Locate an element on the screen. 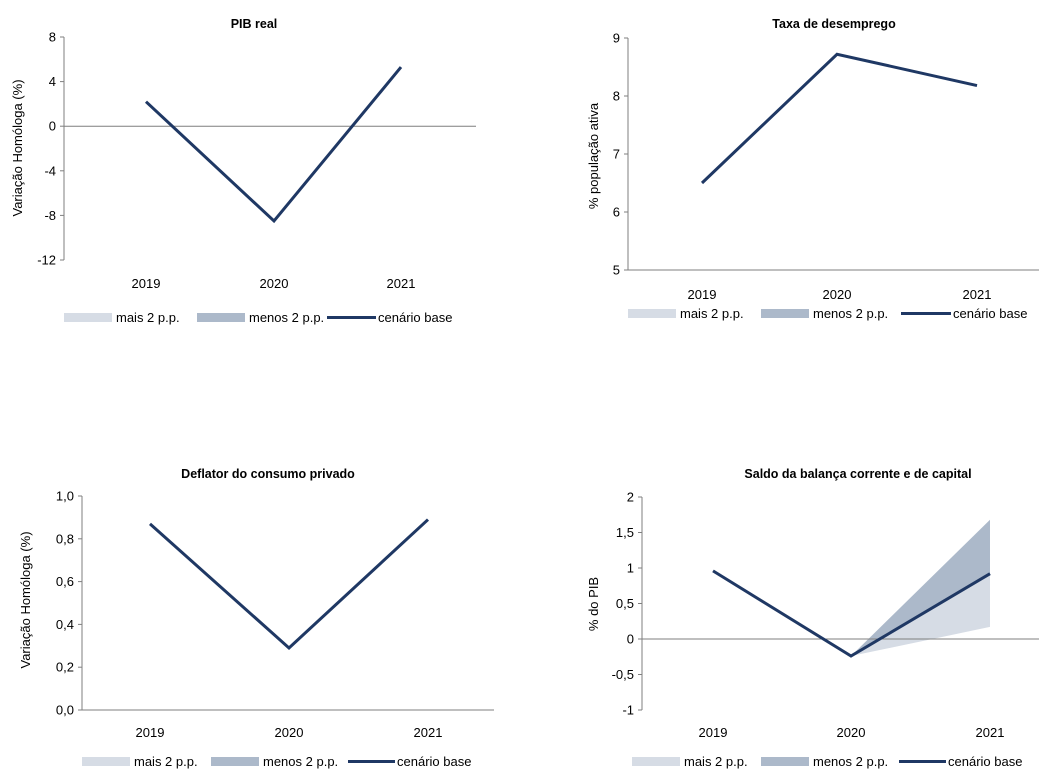 The image size is (1046, 771). y-tick-label: 1 is located at coordinates (630, 568).